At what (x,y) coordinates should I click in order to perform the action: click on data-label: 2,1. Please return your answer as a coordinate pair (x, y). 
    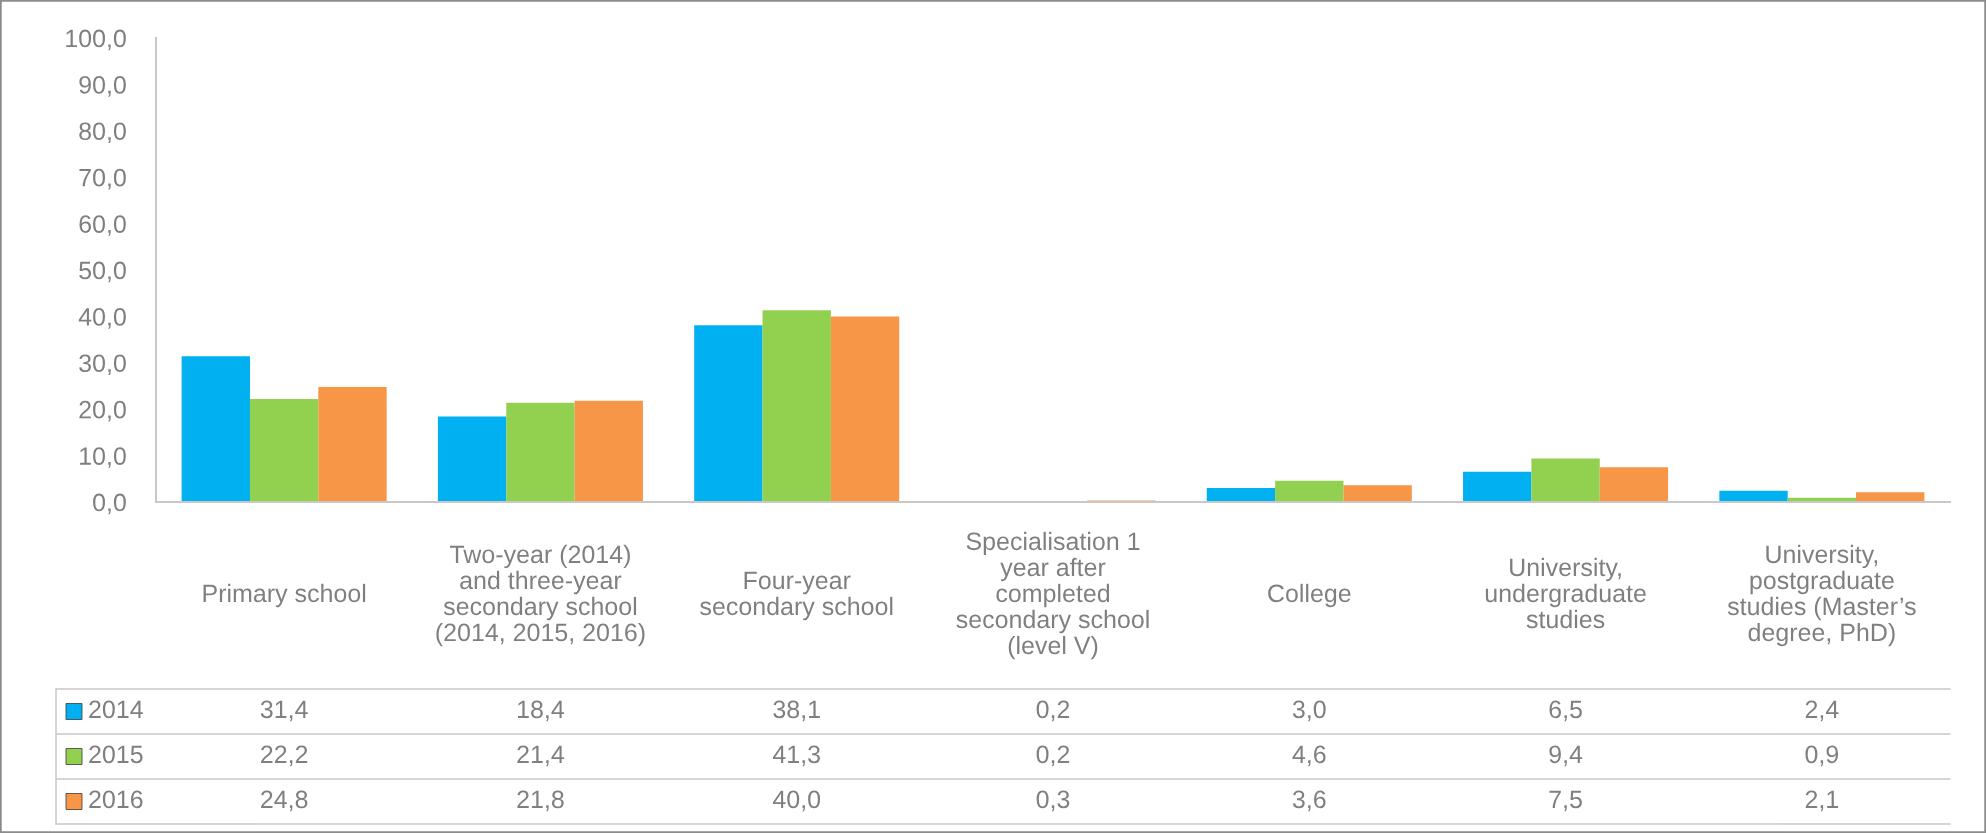
    Looking at the image, I should click on (1822, 801).